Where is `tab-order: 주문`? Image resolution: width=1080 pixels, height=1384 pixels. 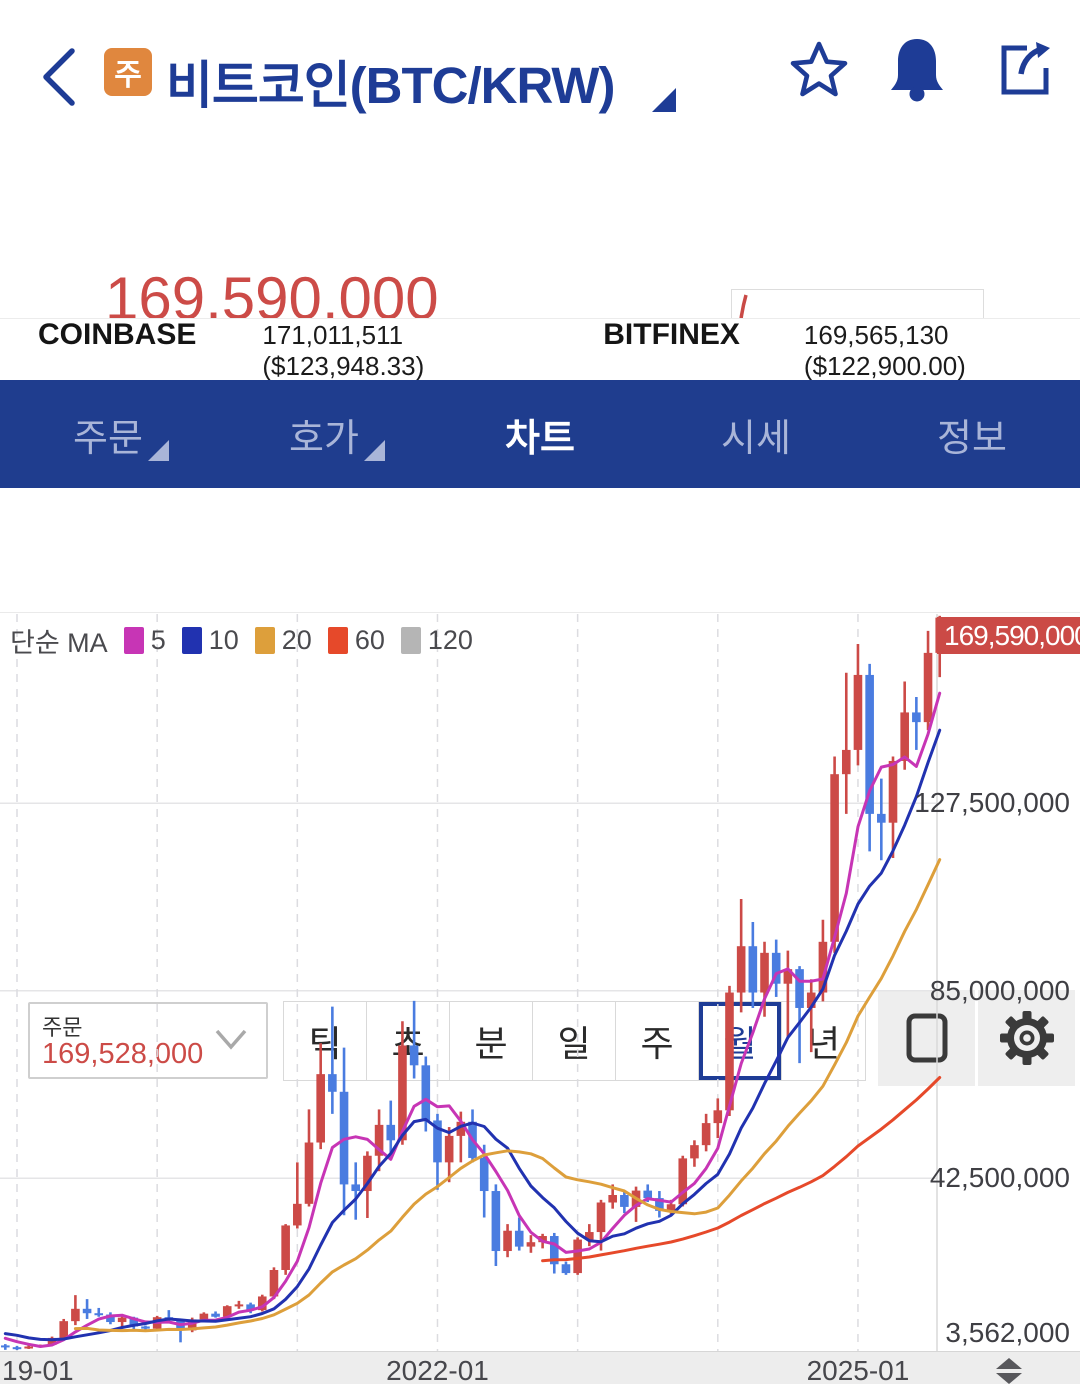
tab-order: 주문 is located at coordinates (108, 434).